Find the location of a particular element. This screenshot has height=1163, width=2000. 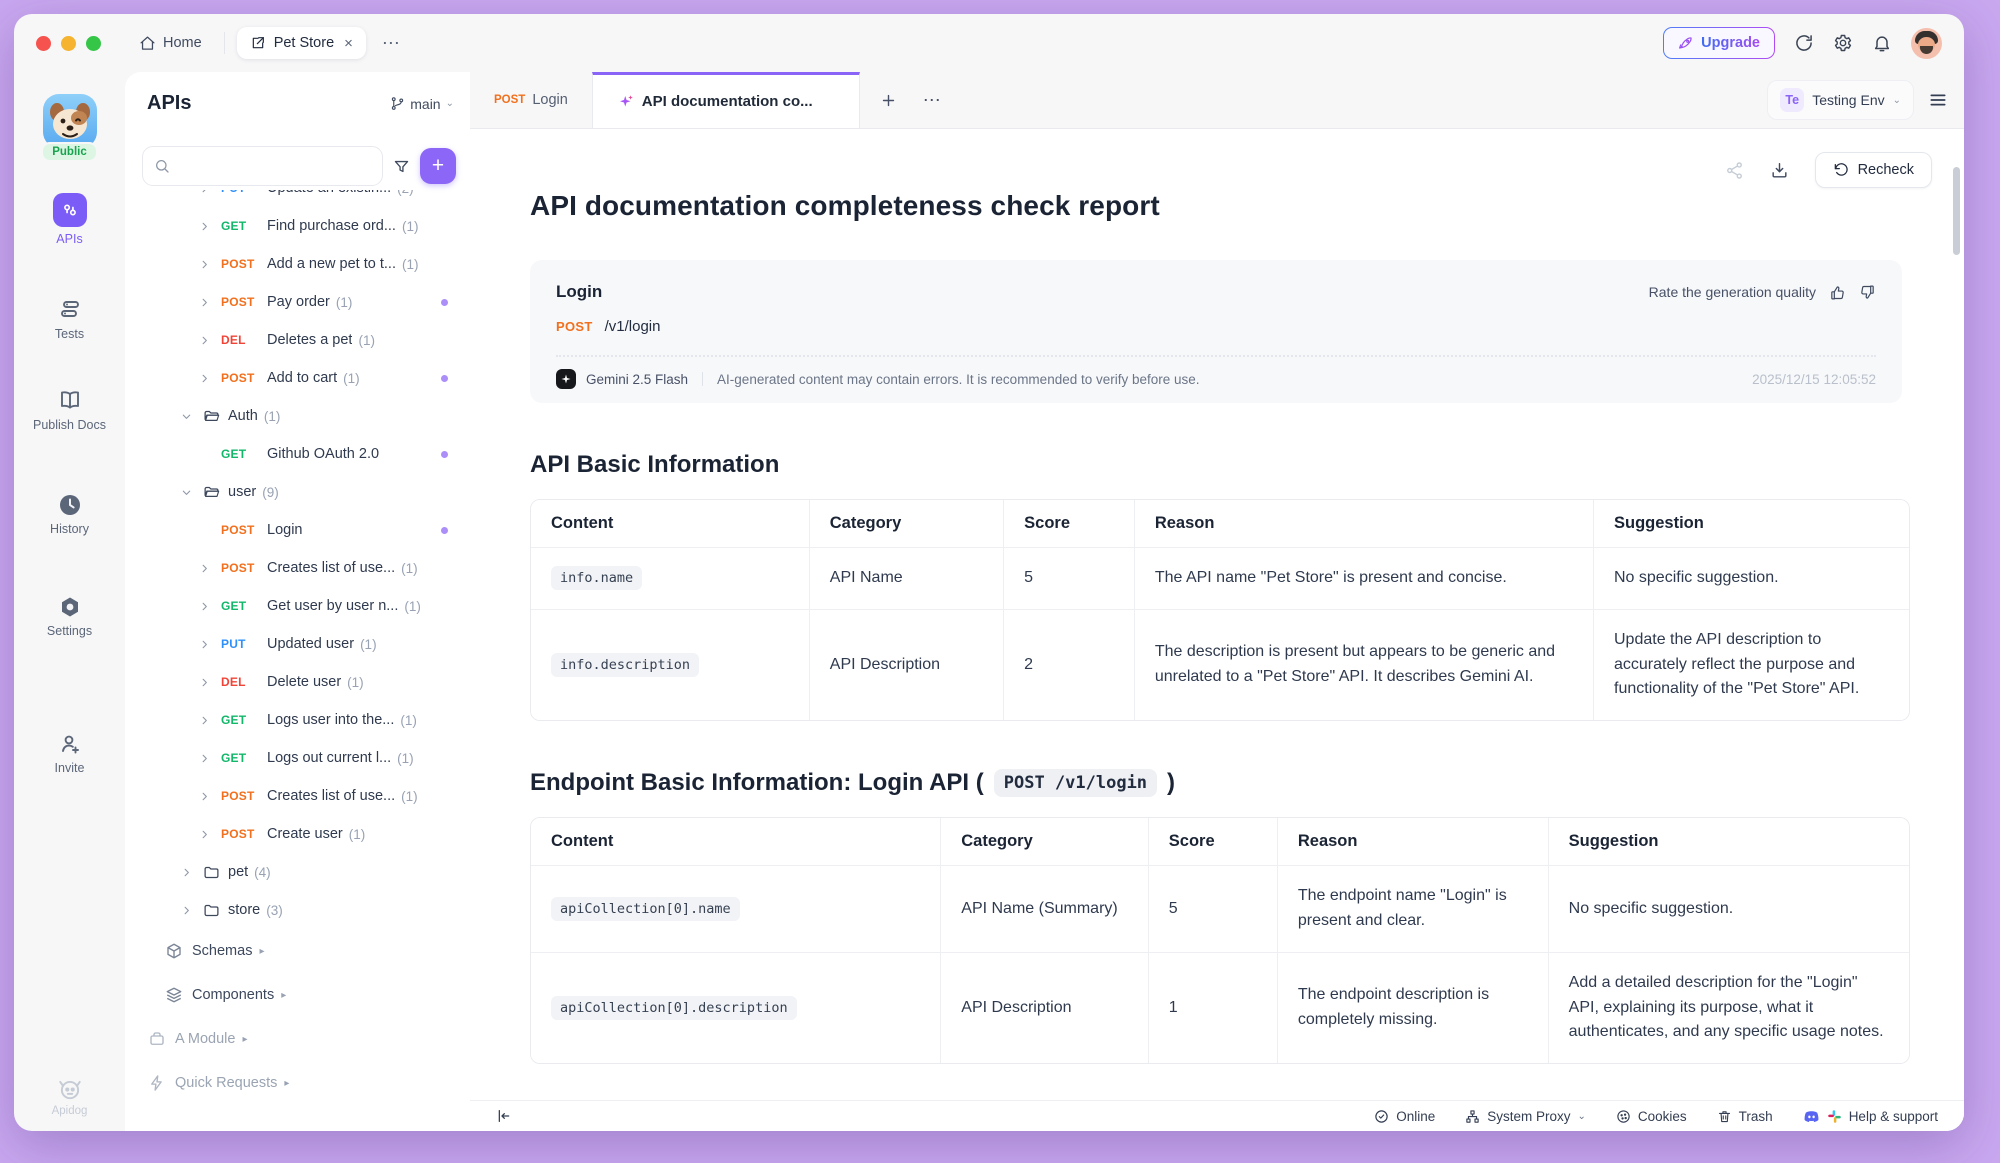

section-schemas: Schemas ▸ is located at coordinates (297, 951).